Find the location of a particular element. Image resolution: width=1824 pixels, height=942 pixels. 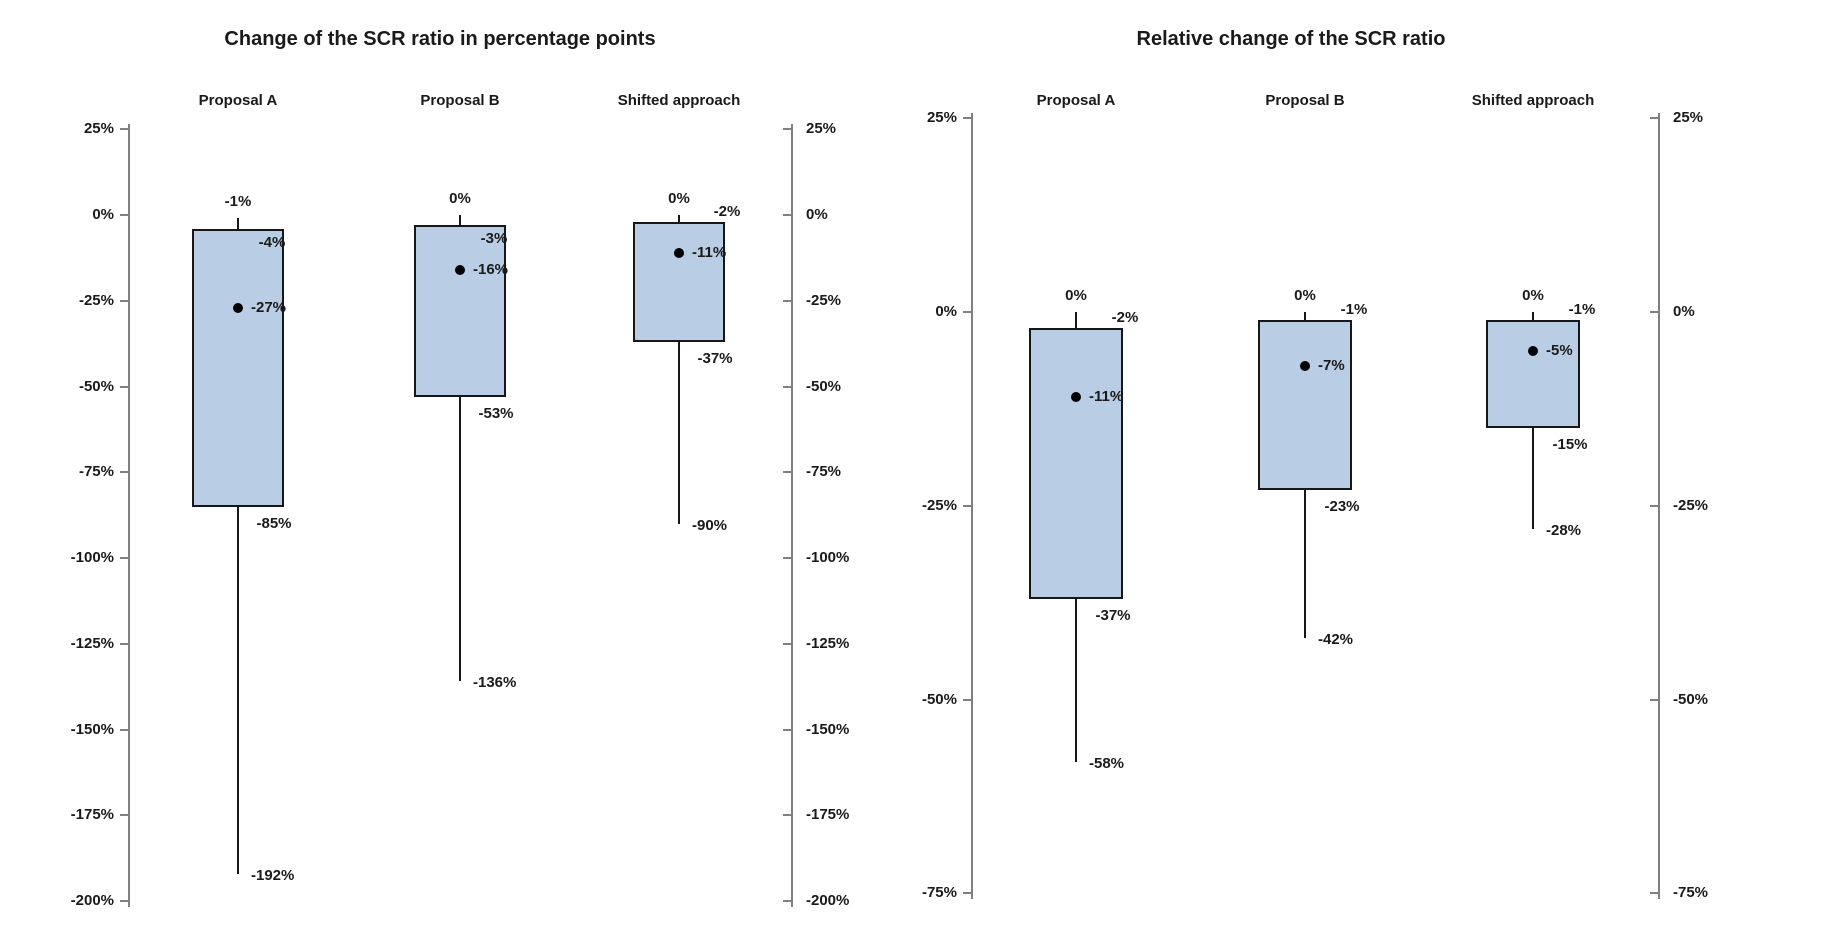

min-label: -192% is located at coordinates (273, 875).